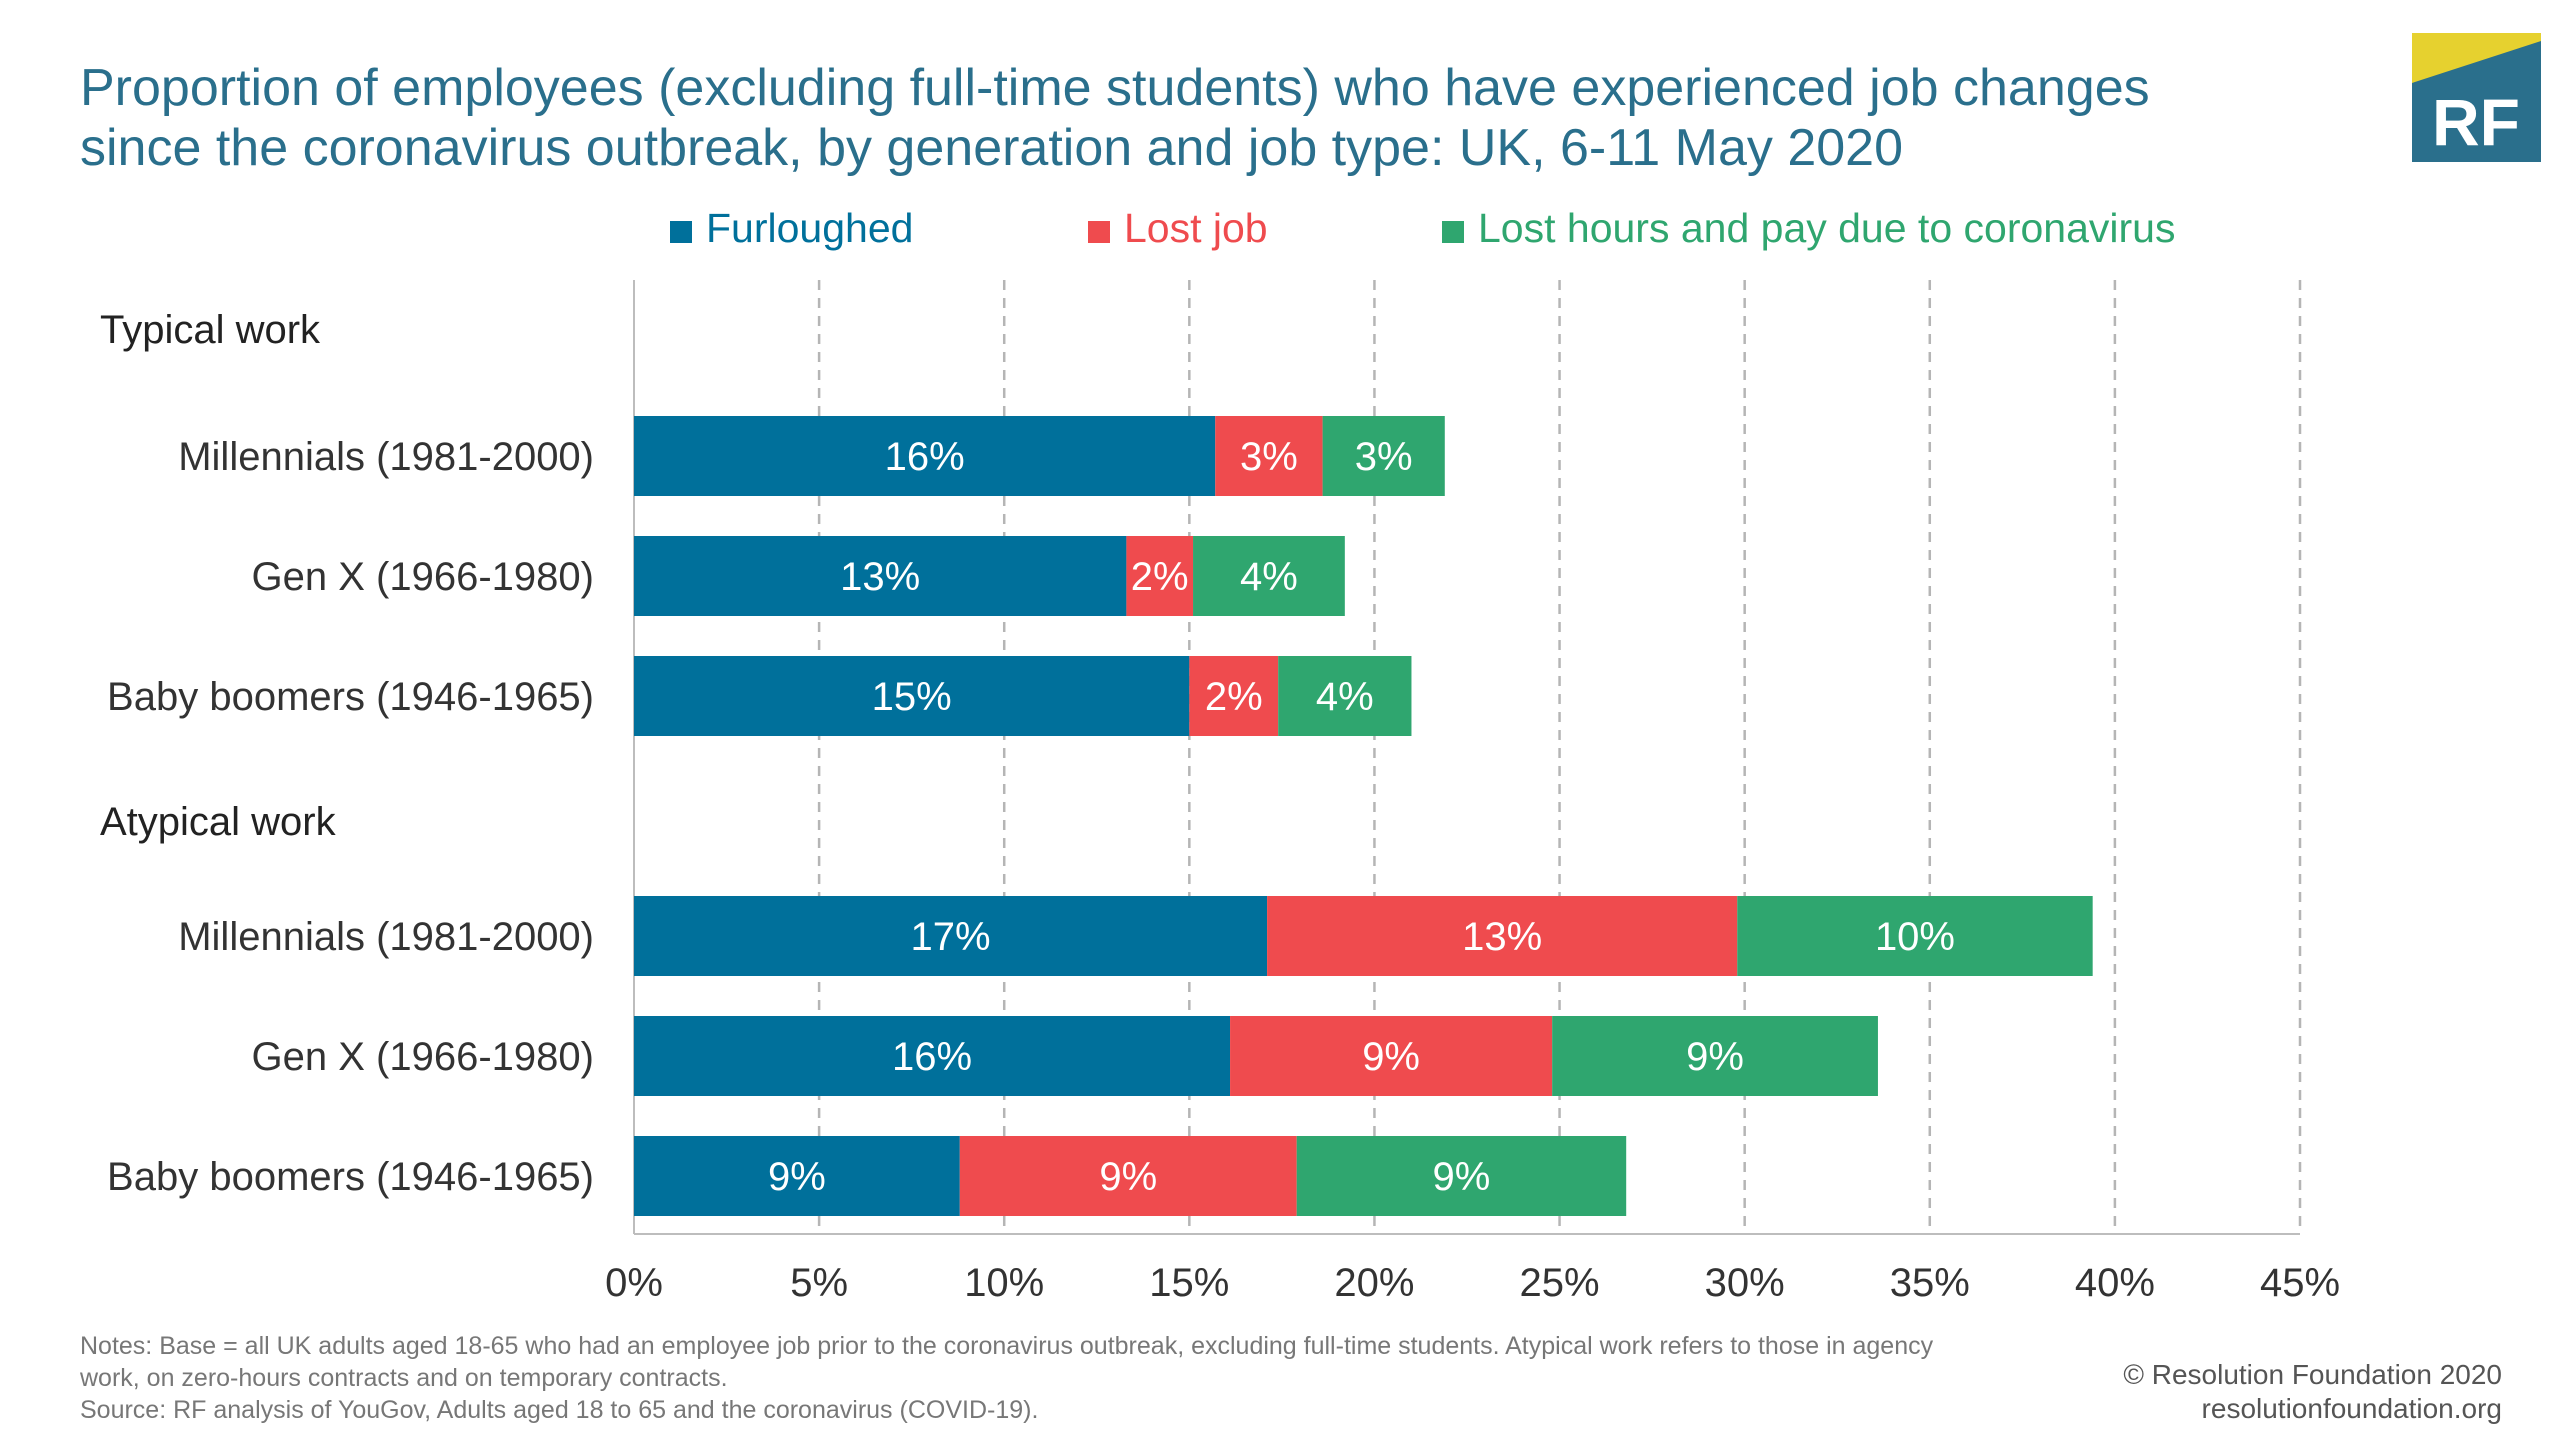 Image resolution: width=2560 pixels, height=1440 pixels. I want to click on logo-text: RF, so click(2476, 122).